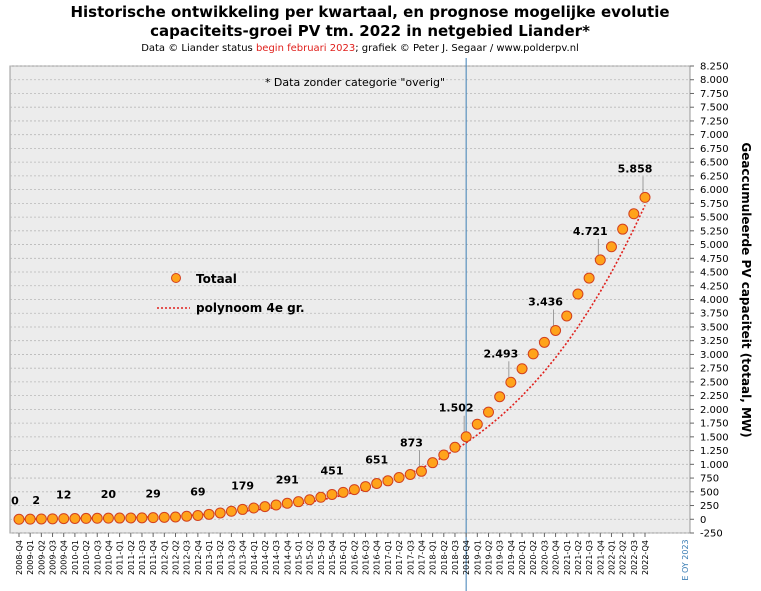 This screenshot has height=591, width=761. Describe the element at coordinates (578, 557) in the screenshot. I see `x-tick-label: 2021-Q2` at that location.